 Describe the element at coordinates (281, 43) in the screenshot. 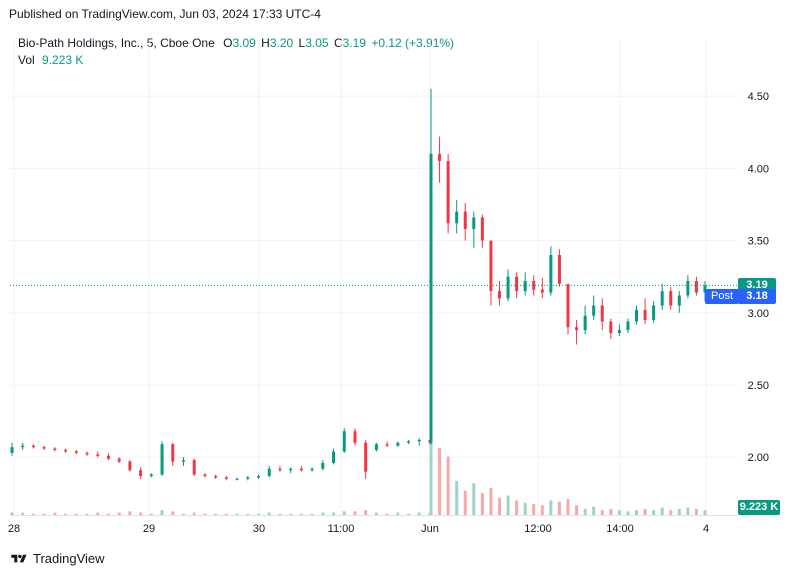

I see `high-value: 3.20` at that location.